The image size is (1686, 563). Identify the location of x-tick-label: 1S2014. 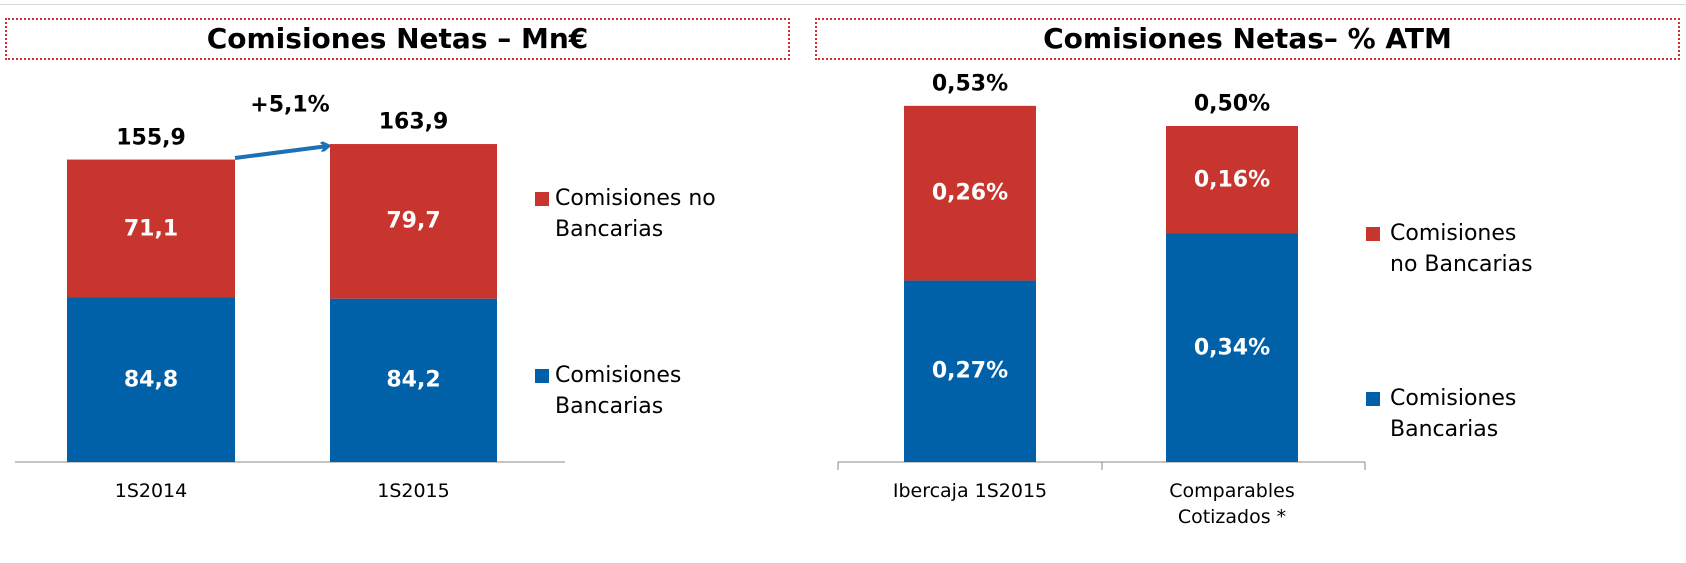
(151, 491).